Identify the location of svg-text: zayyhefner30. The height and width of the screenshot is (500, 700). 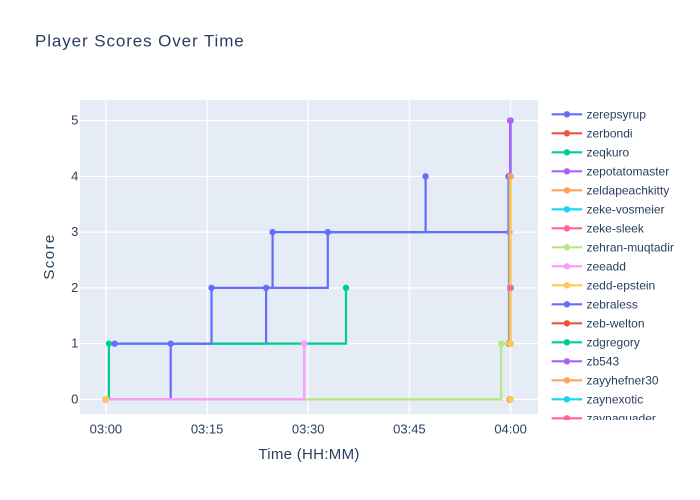
(623, 381).